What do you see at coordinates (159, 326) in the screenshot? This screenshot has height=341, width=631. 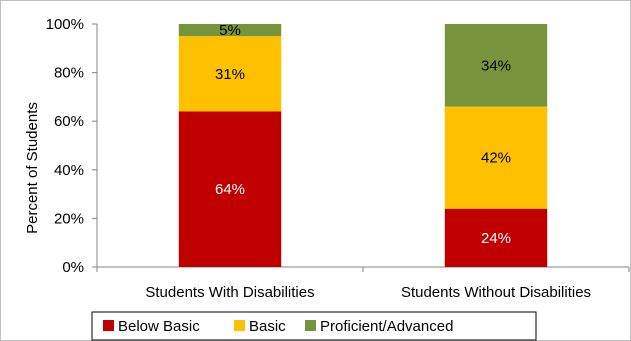 I see `legend-label: Below Basic` at bounding box center [159, 326].